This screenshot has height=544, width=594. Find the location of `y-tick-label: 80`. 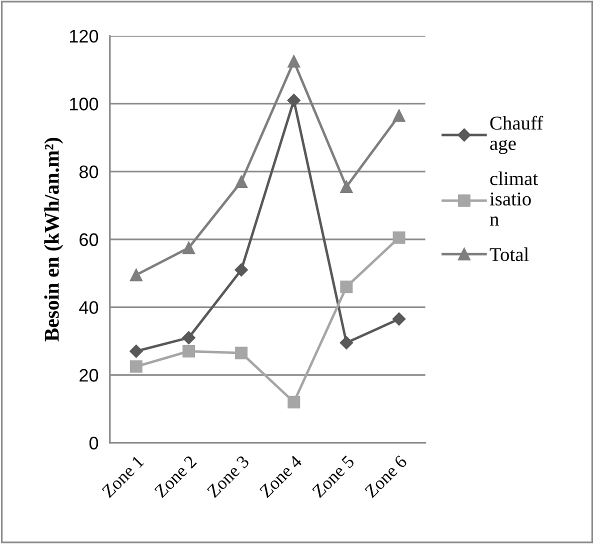

y-tick-label: 80 is located at coordinates (88, 171).